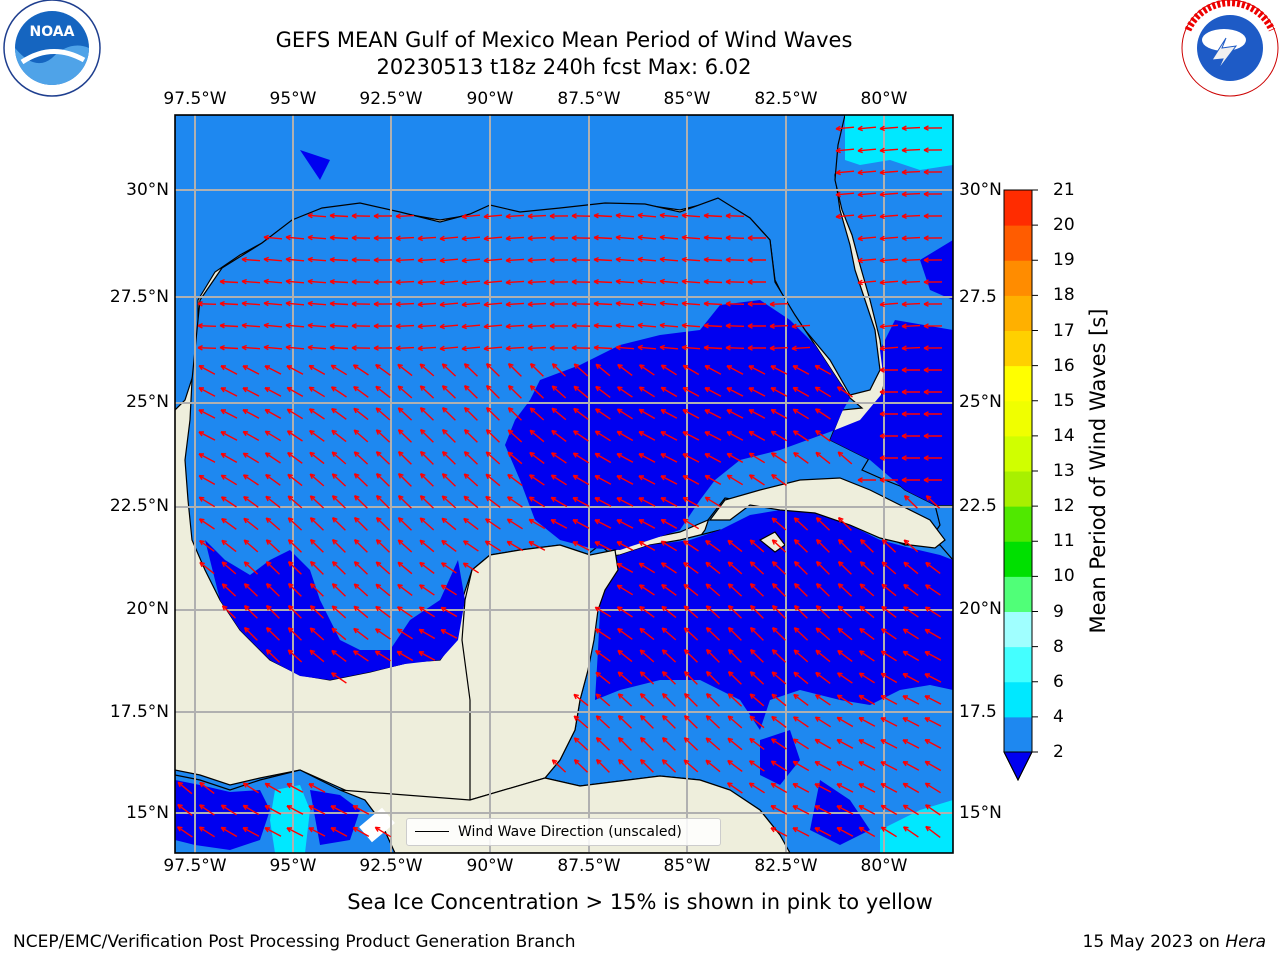 The height and width of the screenshot is (960, 1280). What do you see at coordinates (1018, 766) in the screenshot?
I see `colorbar-extend-arrow` at bounding box center [1018, 766].